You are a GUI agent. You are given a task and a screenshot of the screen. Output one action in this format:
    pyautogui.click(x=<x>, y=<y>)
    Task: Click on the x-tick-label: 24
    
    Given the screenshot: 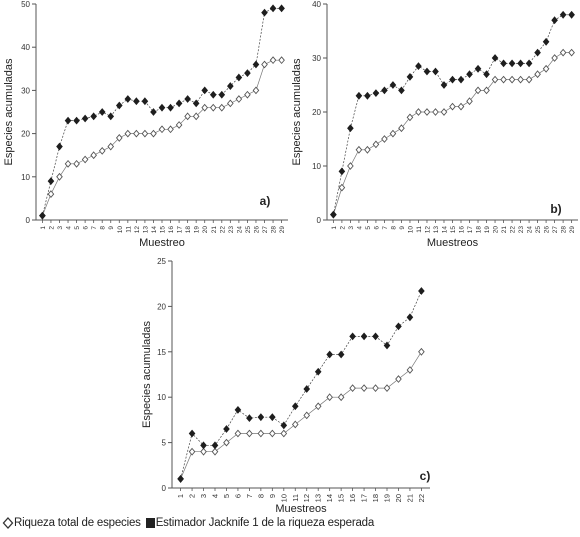 What is the action you would take?
    pyautogui.click(x=239, y=230)
    